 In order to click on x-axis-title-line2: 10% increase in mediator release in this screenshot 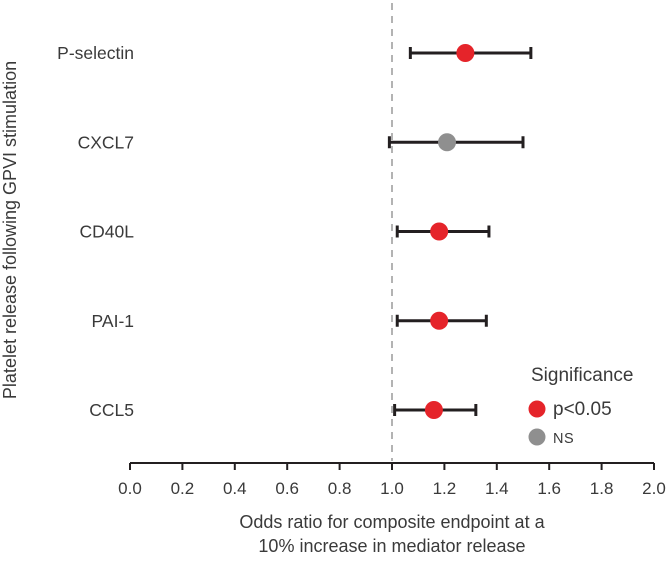, I will do `click(391, 546)`.